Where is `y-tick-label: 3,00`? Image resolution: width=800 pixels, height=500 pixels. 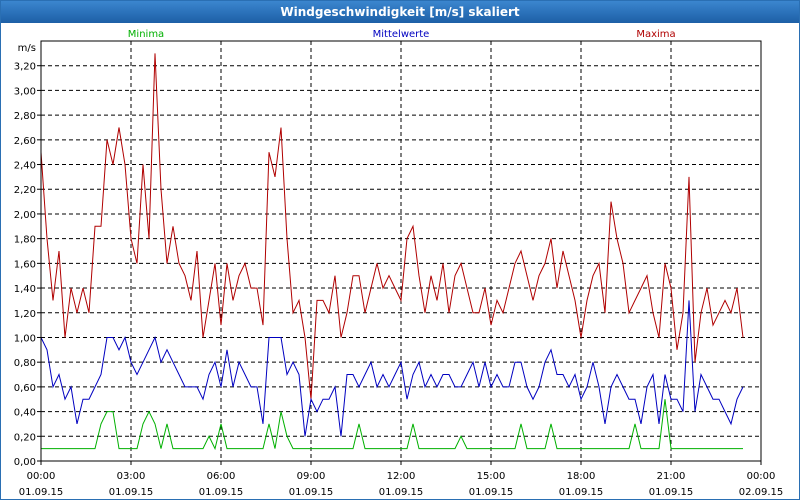
y-tick-label: 3,00 is located at coordinates (25, 91).